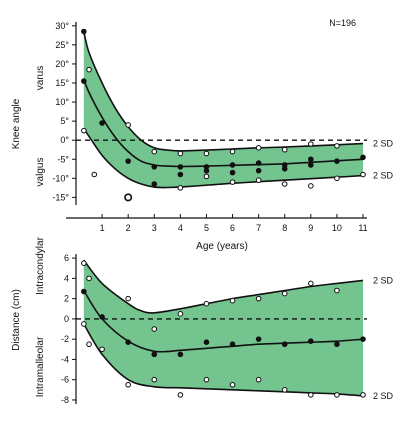 The height and width of the screenshot is (424, 416). I want to click on age-tick-label: 3, so click(154, 228).